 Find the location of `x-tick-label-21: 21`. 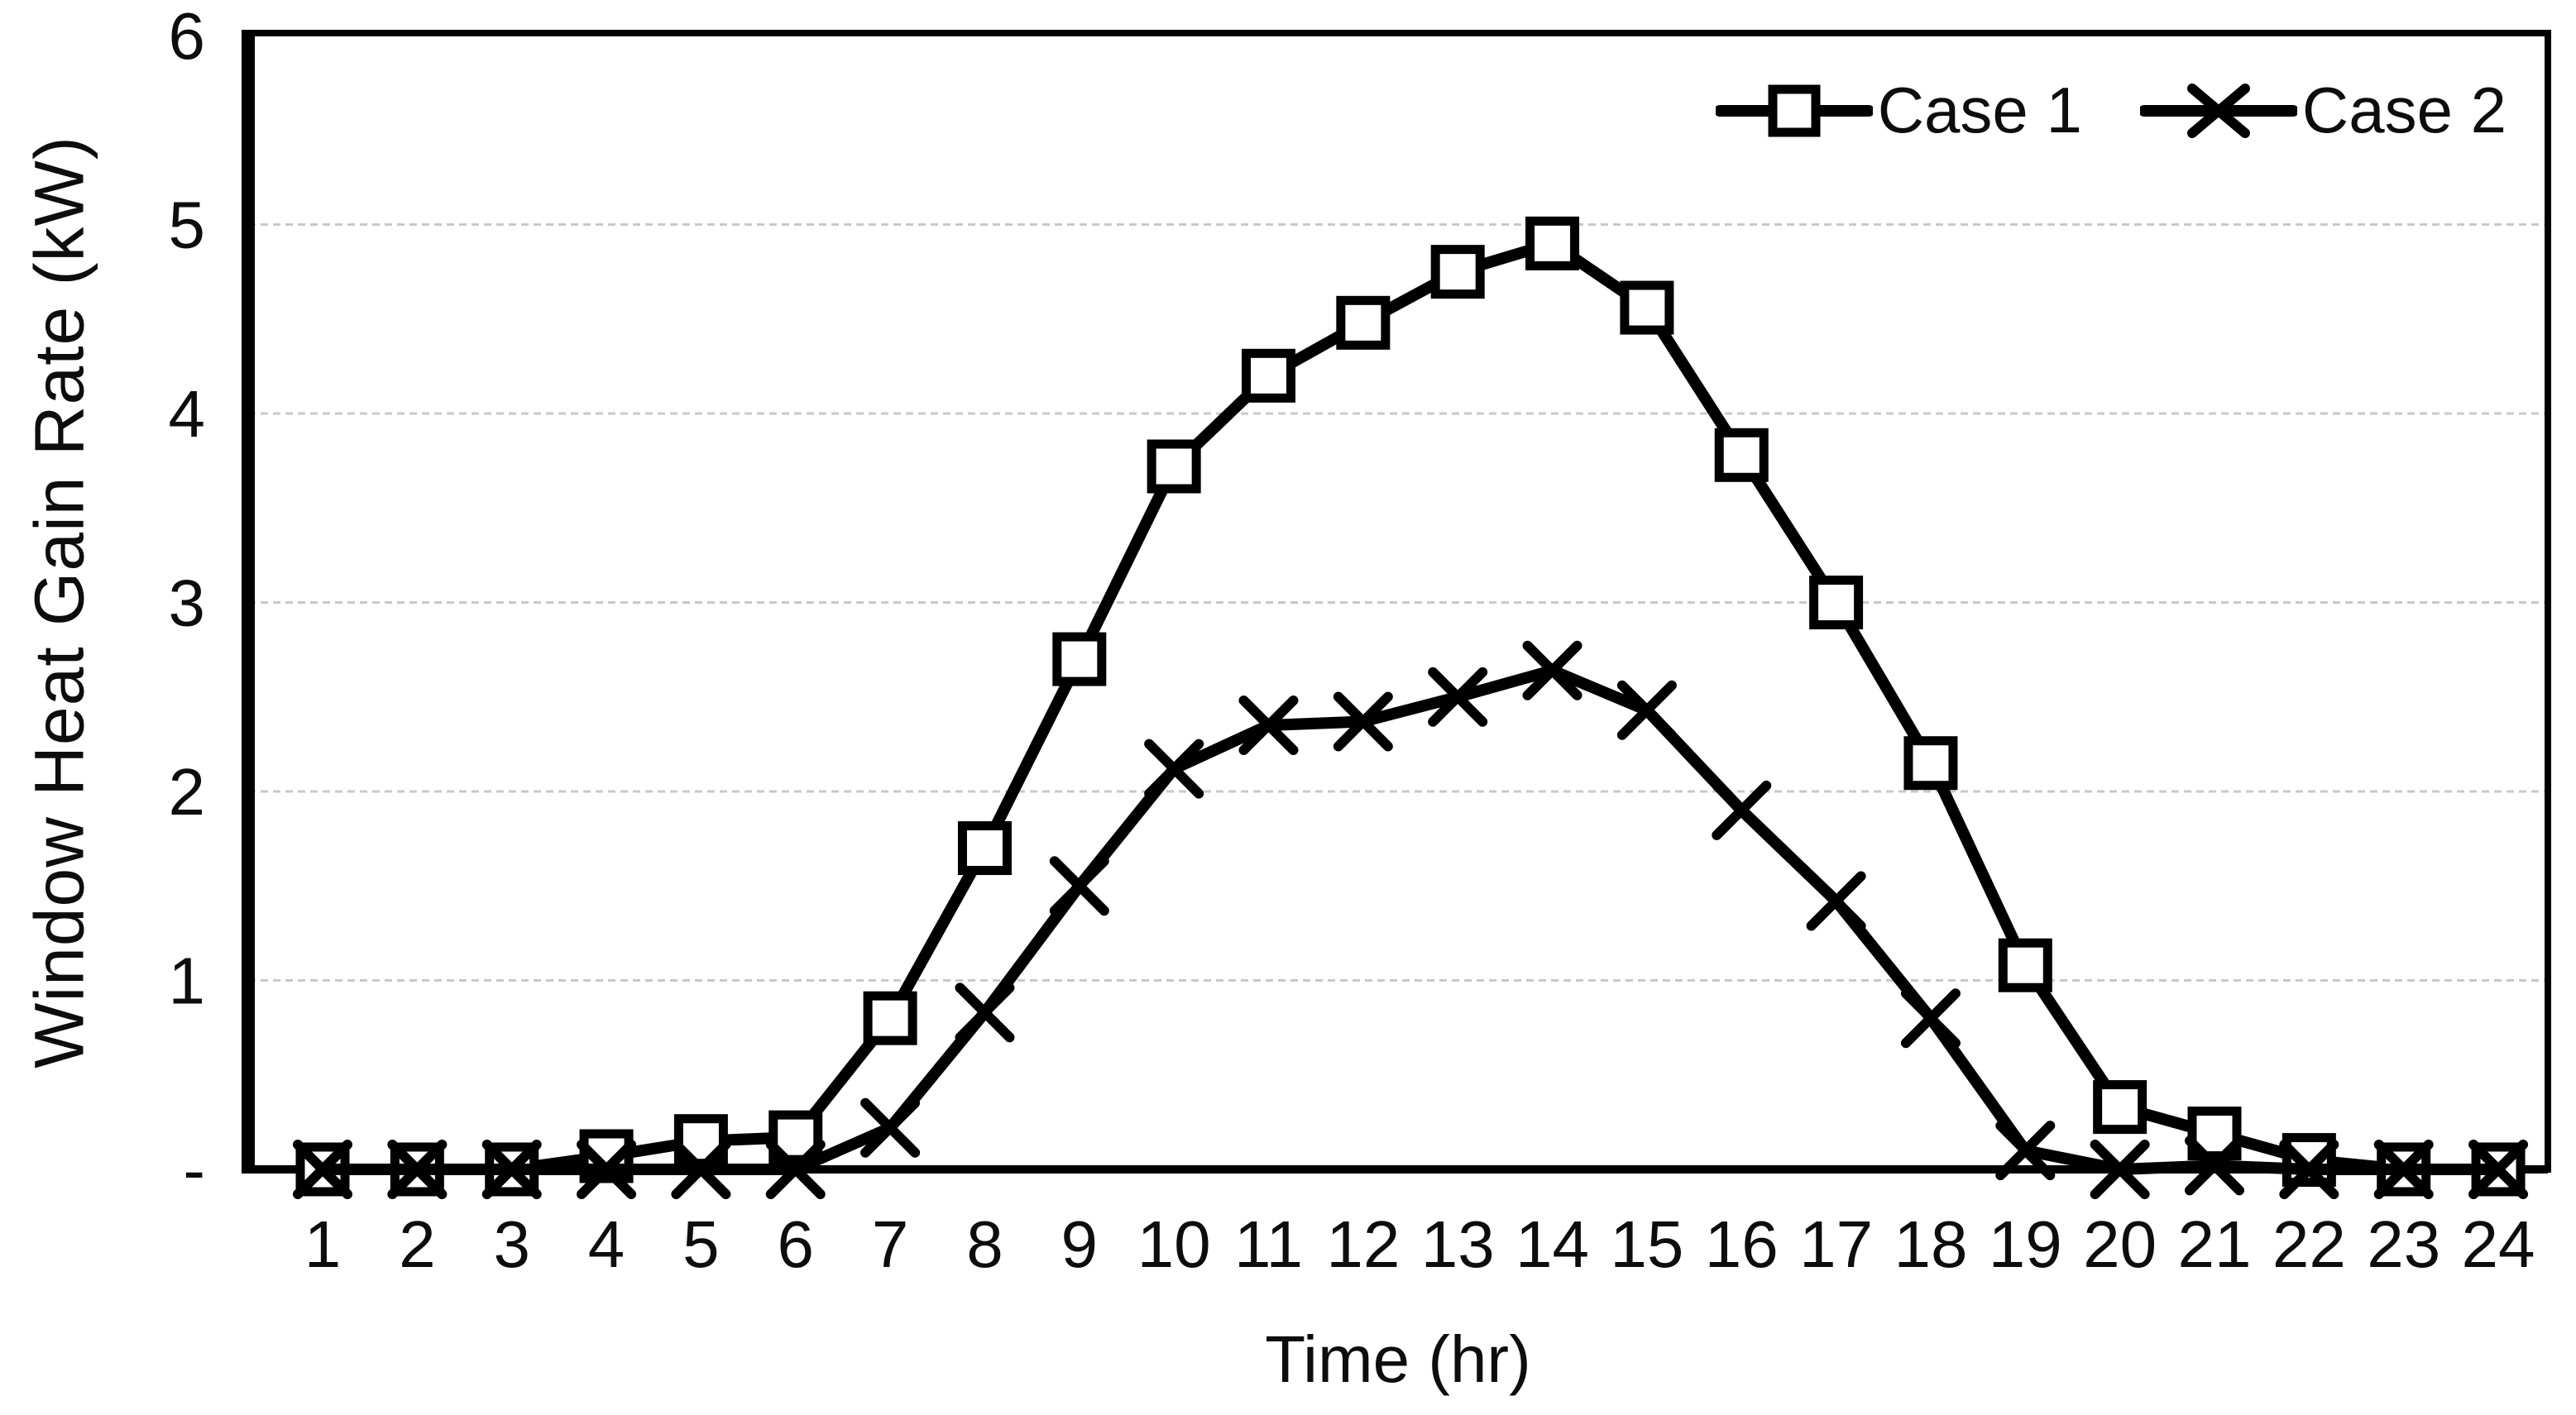

x-tick-label-21: 21 is located at coordinates (2215, 1244).